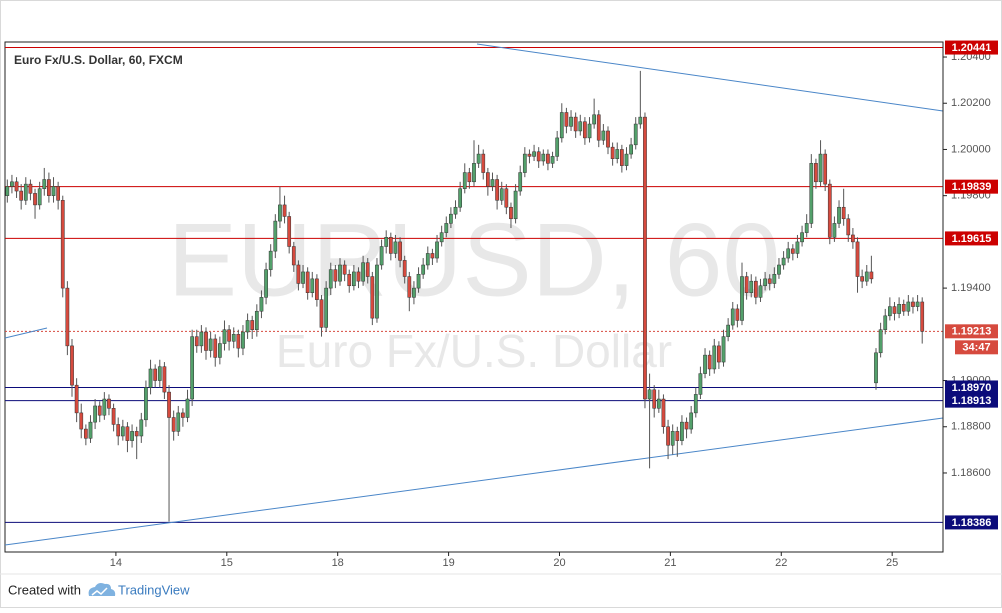 The width and height of the screenshot is (1002, 613). What do you see at coordinates (102, 589) in the screenshot?
I see `brand-logo` at bounding box center [102, 589].